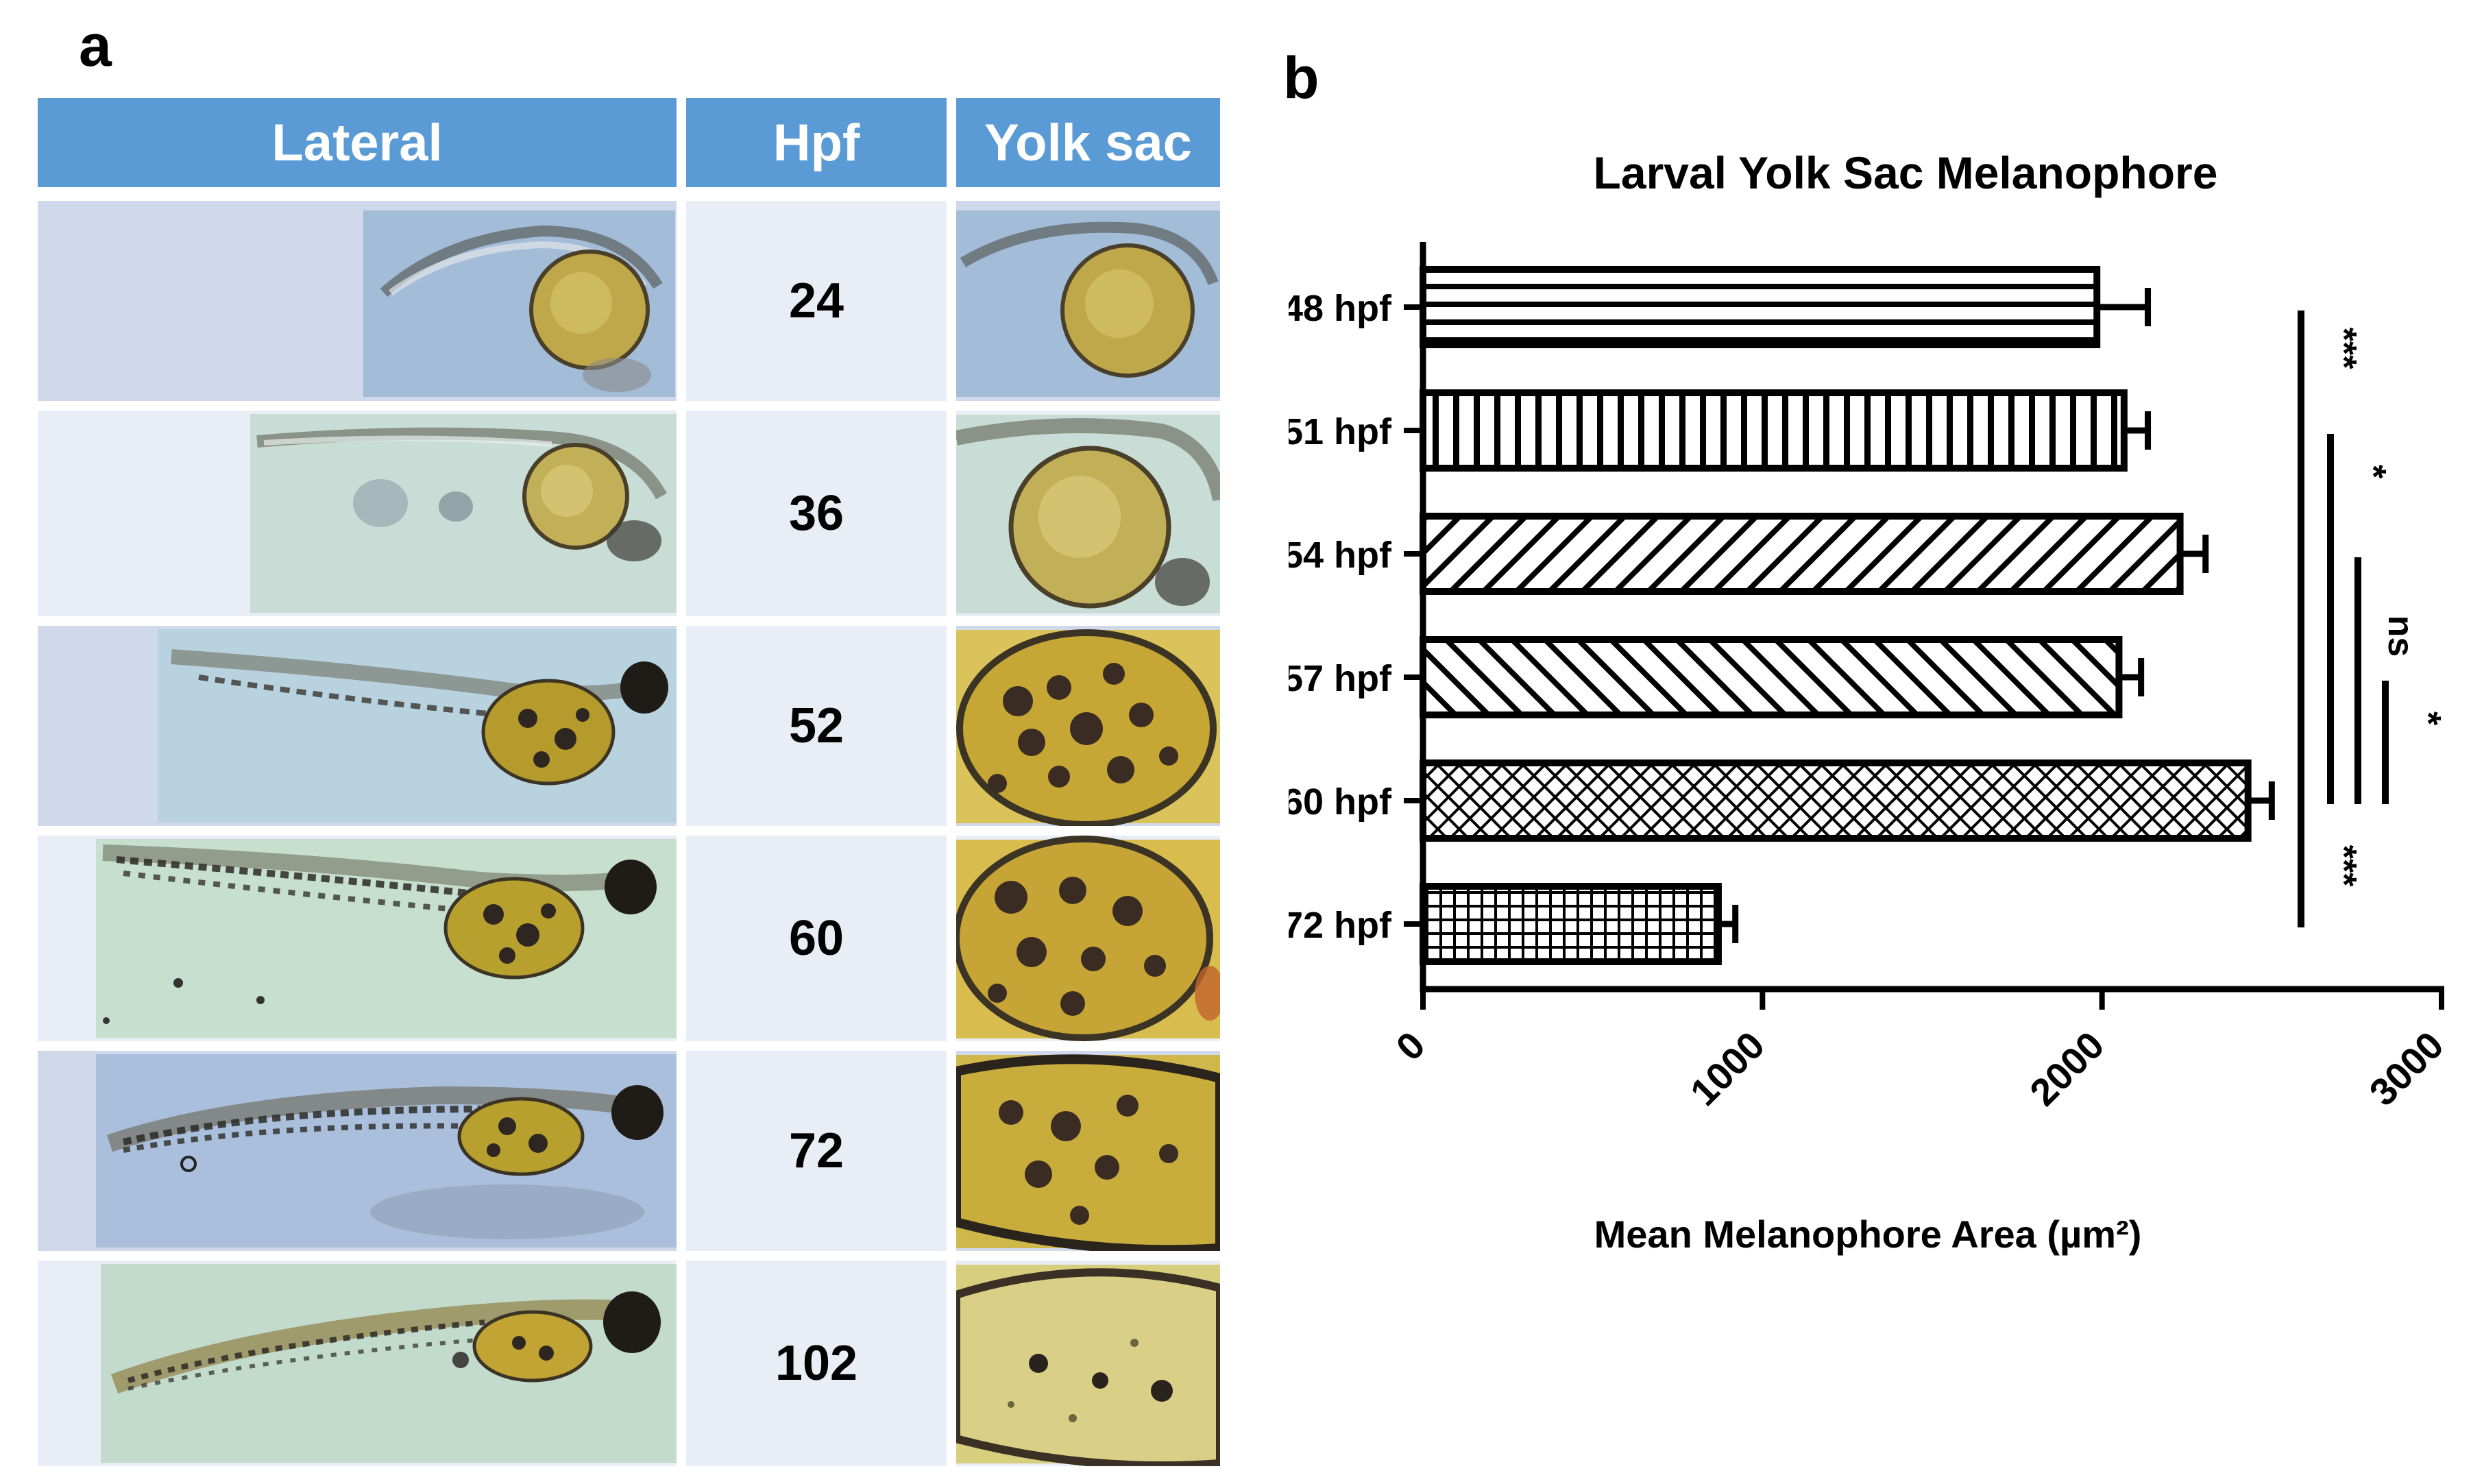 Image resolution: width=2471 pixels, height=1484 pixels. I want to click on hpf-cell: 102, so click(816, 1363).